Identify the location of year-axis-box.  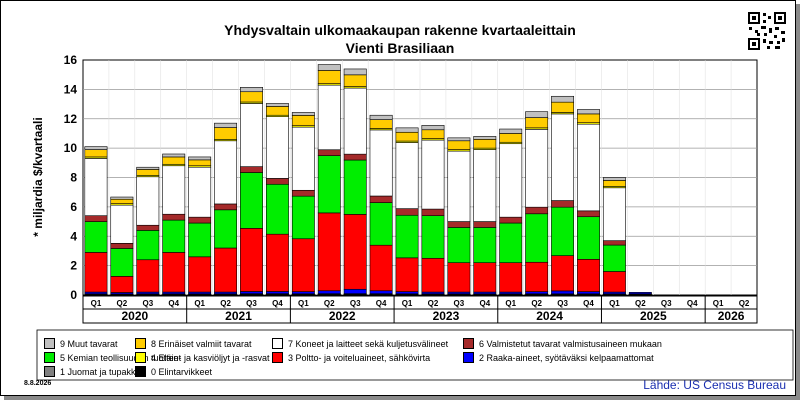
(420, 316).